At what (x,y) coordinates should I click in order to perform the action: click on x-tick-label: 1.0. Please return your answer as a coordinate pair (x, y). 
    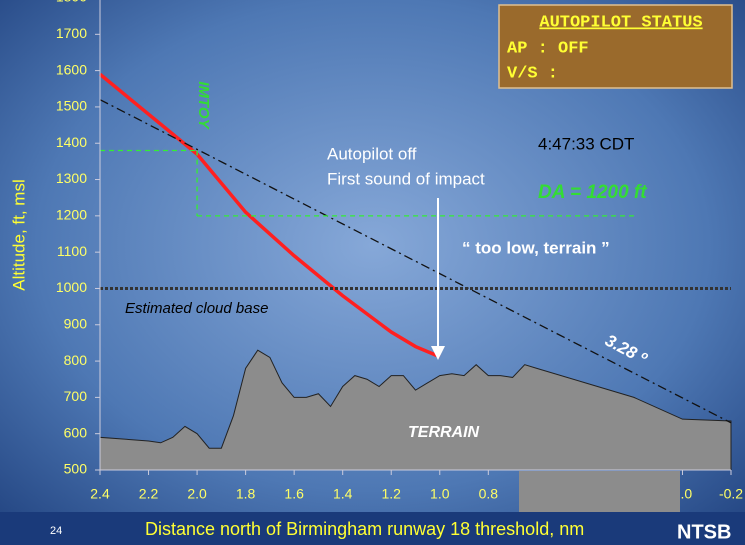
    Looking at the image, I should click on (440, 494).